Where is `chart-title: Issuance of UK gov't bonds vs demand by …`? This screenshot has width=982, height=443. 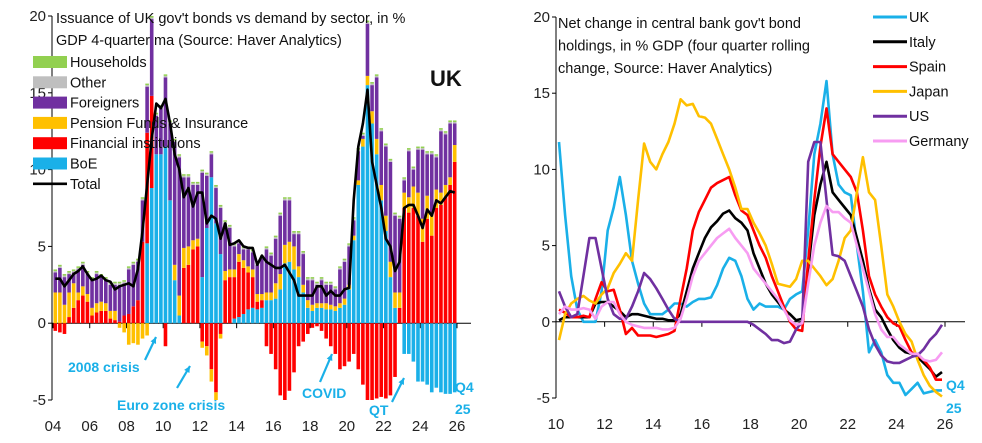 chart-title: Issuance of UK gov't bonds vs demand by … is located at coordinates (230, 19).